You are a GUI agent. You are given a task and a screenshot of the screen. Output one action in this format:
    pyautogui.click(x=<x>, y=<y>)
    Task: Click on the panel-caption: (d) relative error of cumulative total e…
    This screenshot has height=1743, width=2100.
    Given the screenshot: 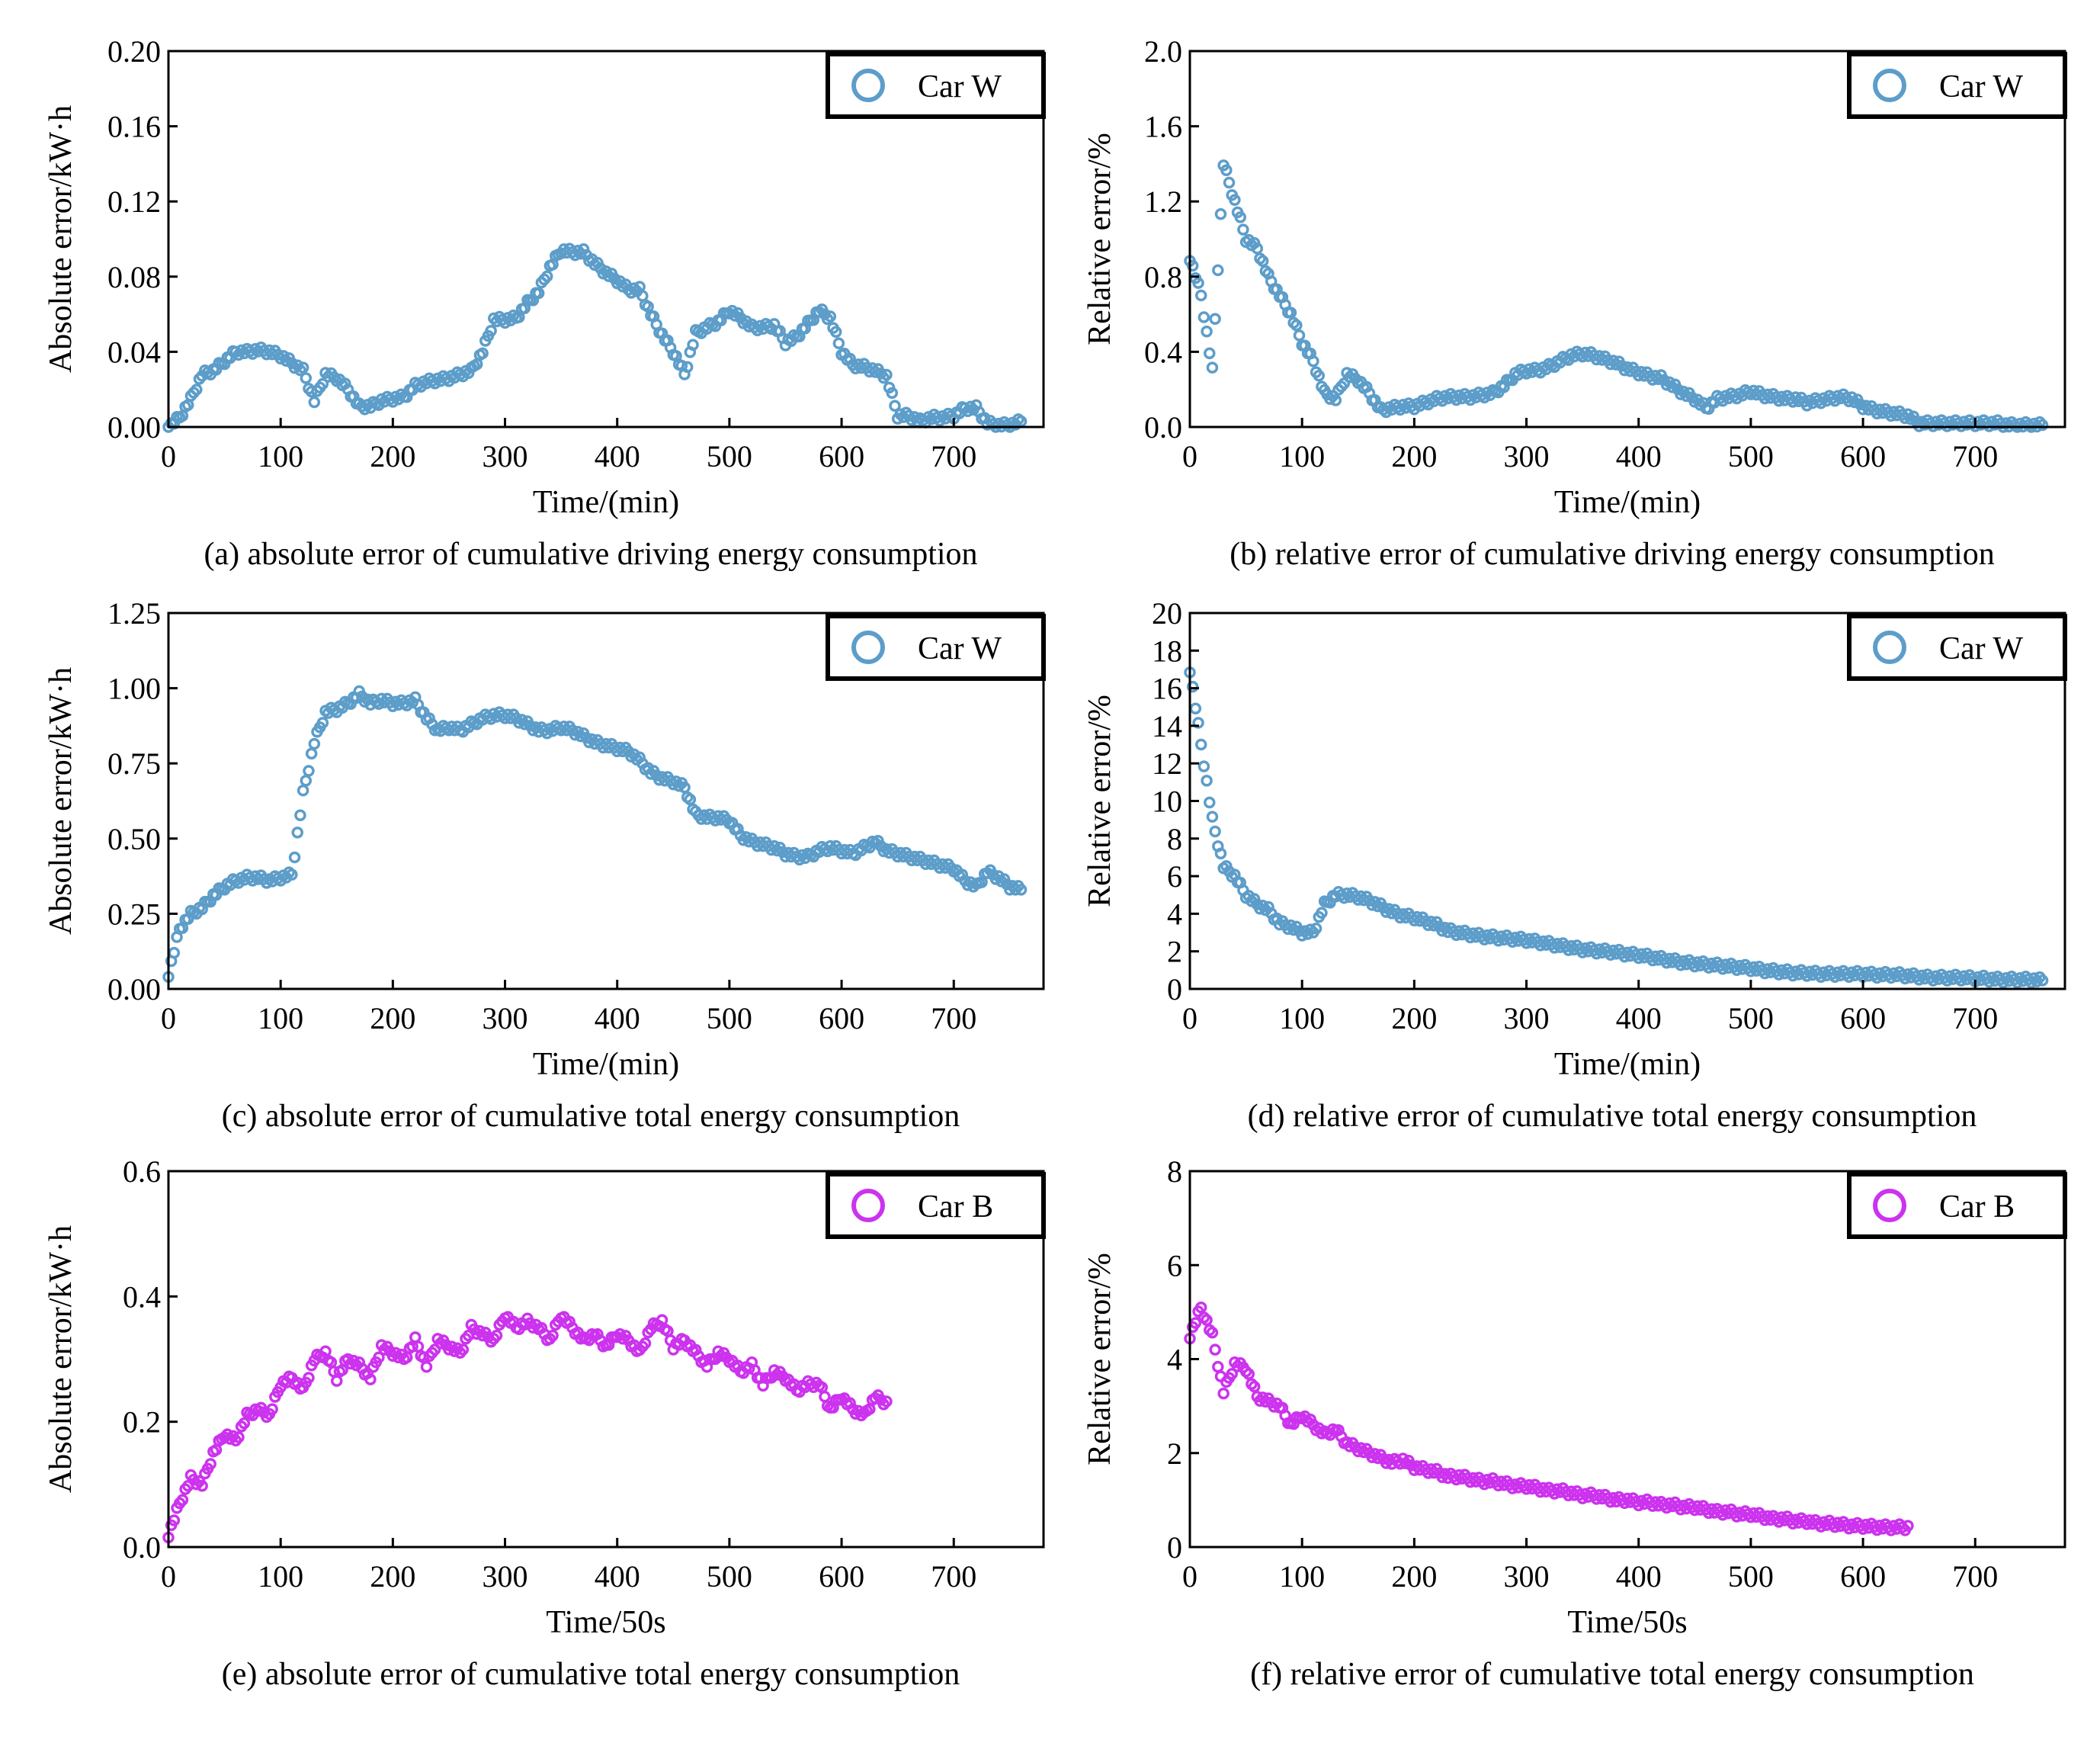 What is the action you would take?
    pyautogui.click(x=1612, y=1117)
    